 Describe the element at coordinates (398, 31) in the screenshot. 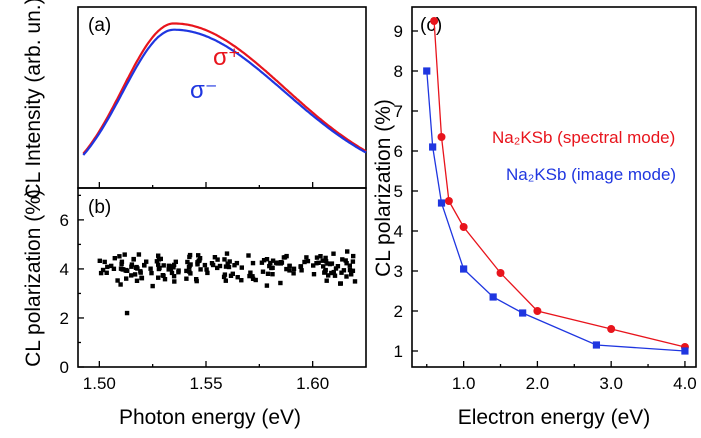

I see `panel-c-ytick-label: 9` at that location.